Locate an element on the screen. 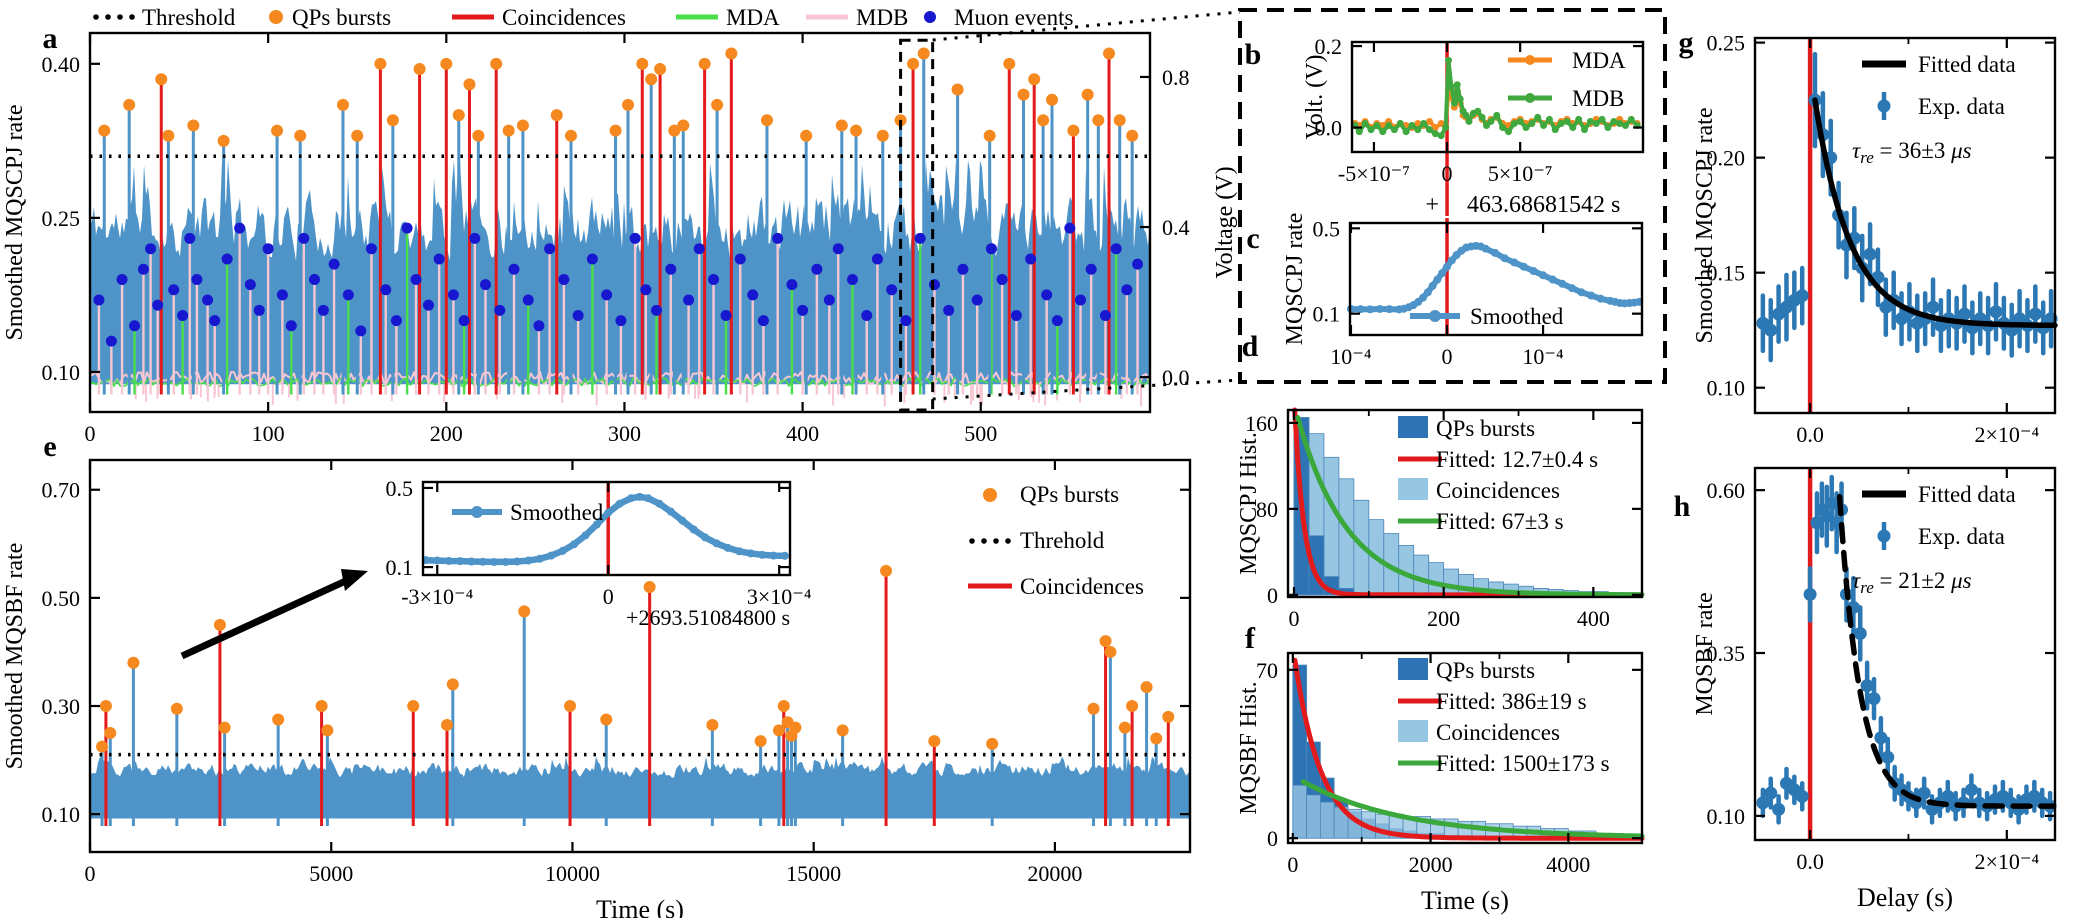  y-tick-label: 0.2 is located at coordinates (1329, 46).